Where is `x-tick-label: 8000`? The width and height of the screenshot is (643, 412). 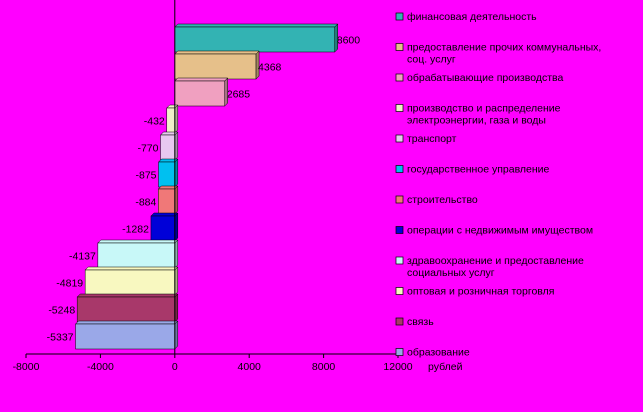 x-tick-label: 8000 is located at coordinates (324, 367).